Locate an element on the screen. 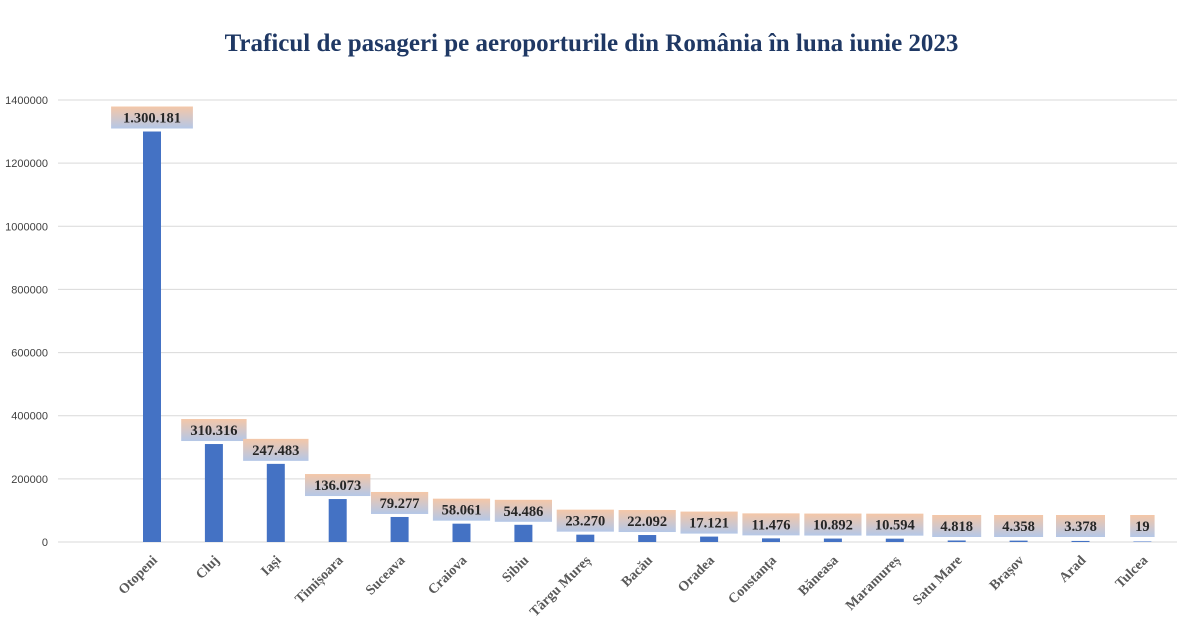 Image resolution: width=1183 pixels, height=633 pixels. y-tick-label: 0 is located at coordinates (45, 543).